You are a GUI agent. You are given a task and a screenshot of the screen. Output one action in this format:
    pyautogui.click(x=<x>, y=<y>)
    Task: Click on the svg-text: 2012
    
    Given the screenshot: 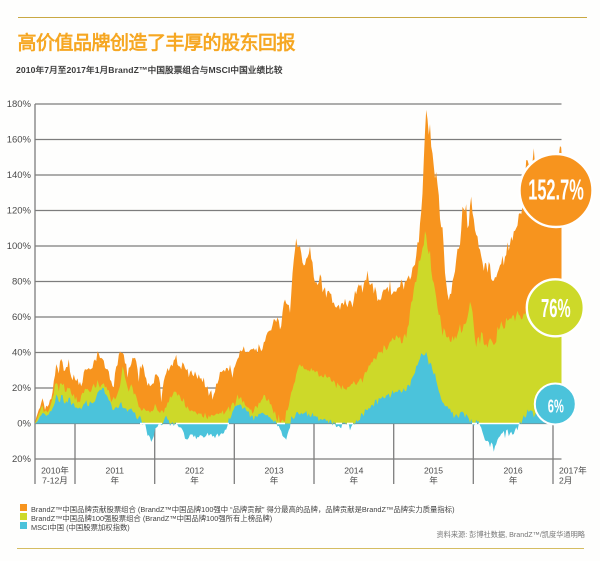 What is the action you would take?
    pyautogui.click(x=194, y=471)
    